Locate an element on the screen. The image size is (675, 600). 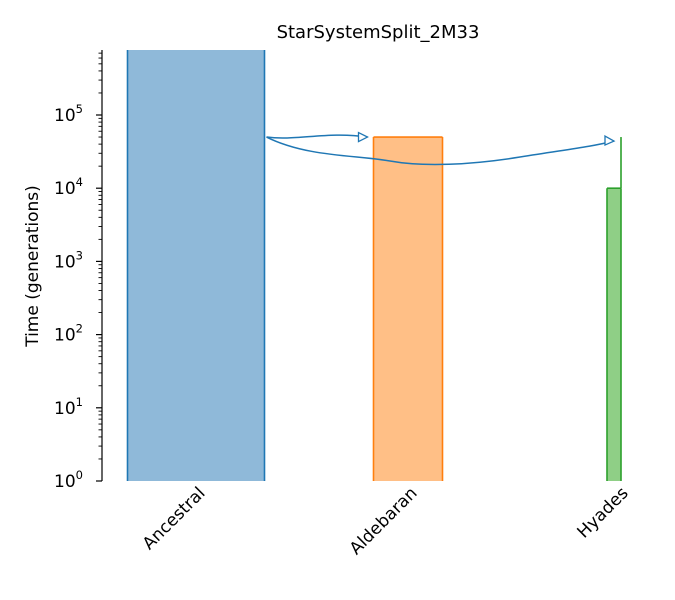
y-tick-label: 10¹ is located at coordinates (68, 407).